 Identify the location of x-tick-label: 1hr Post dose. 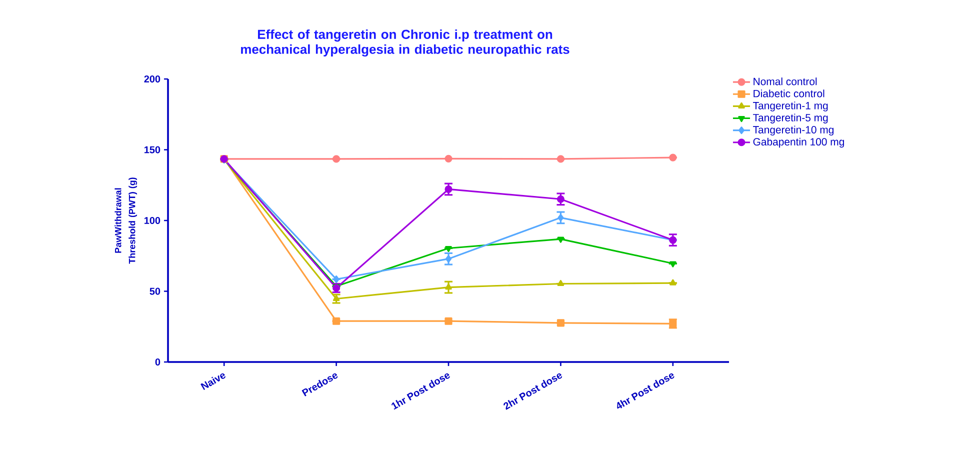
(420, 391).